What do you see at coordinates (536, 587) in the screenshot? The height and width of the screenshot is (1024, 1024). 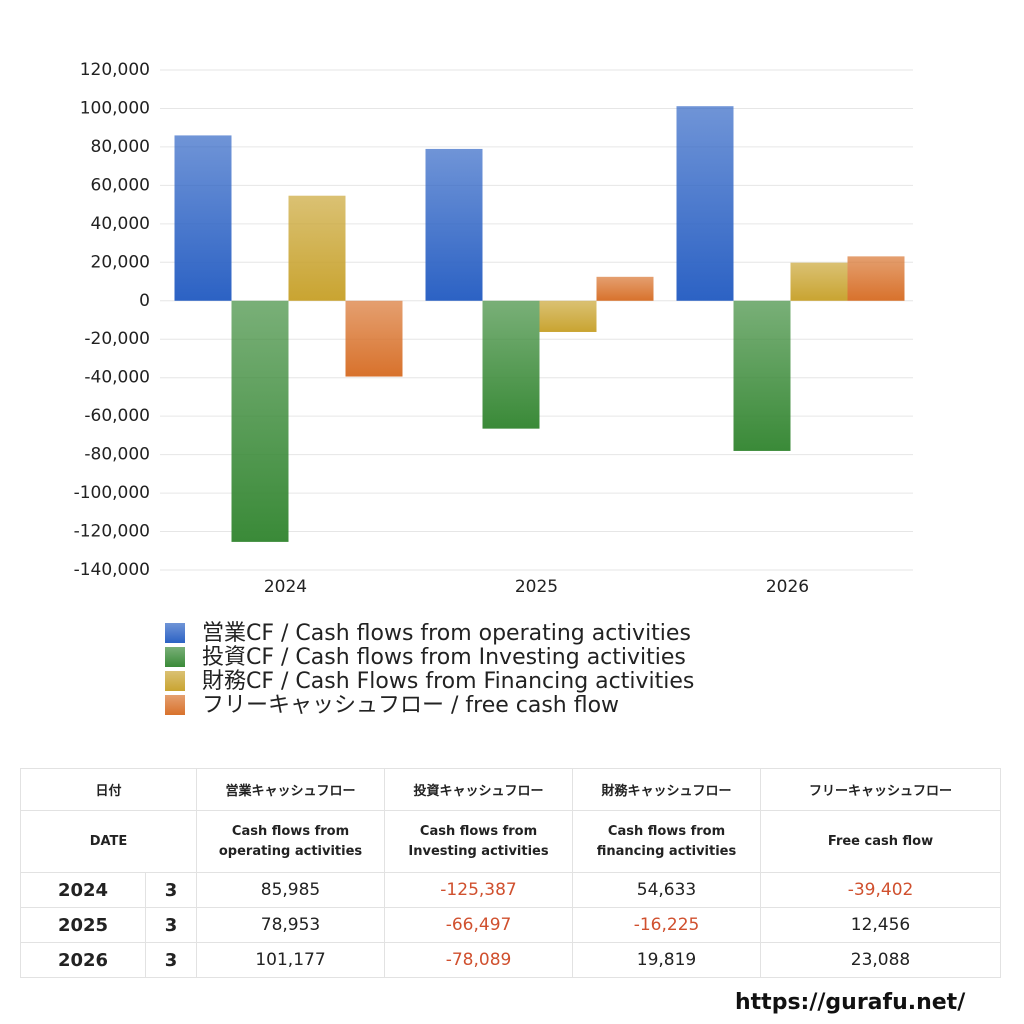 I see `x-tick-label: 2025` at bounding box center [536, 587].